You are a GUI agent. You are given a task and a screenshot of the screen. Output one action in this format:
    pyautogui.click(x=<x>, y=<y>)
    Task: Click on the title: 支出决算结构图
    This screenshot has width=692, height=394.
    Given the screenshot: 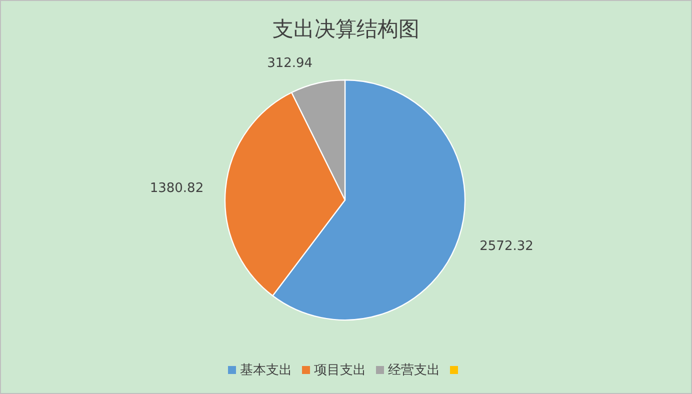 What is the action you would take?
    pyautogui.click(x=346, y=29)
    